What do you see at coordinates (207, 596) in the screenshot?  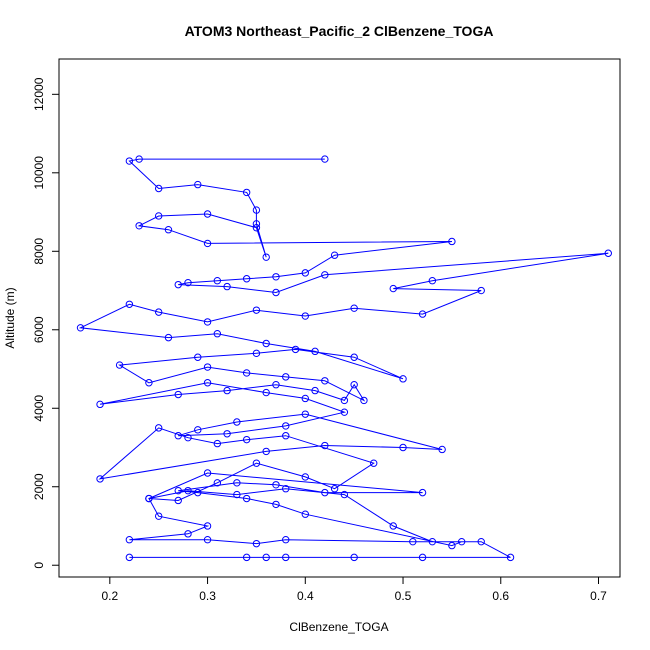 I see `x-tick-label: 0.3` at bounding box center [207, 596].